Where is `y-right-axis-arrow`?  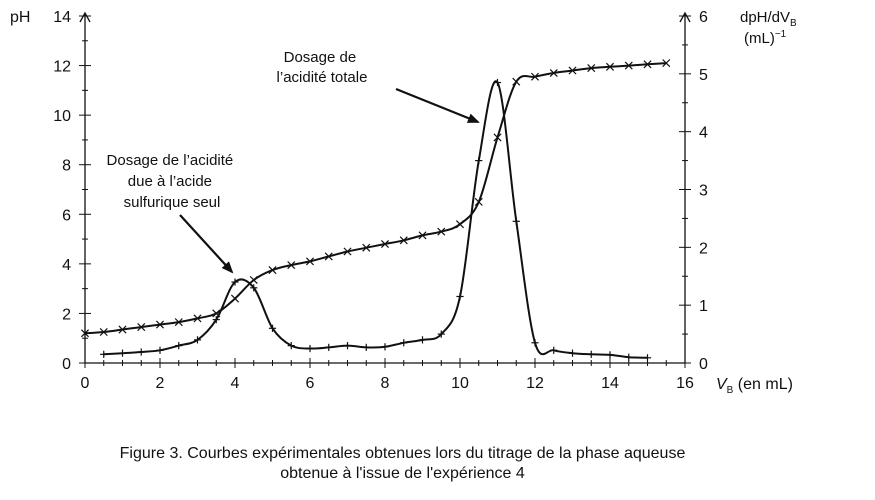 y-right-axis-arrow is located at coordinates (685, 17).